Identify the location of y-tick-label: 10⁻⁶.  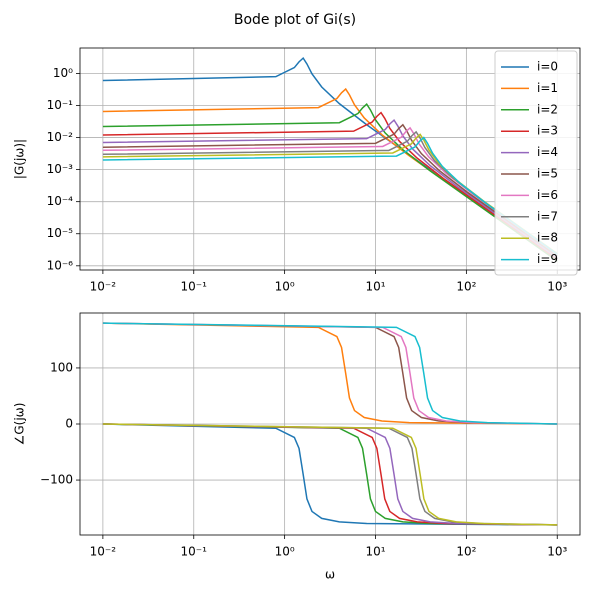
(60, 265).